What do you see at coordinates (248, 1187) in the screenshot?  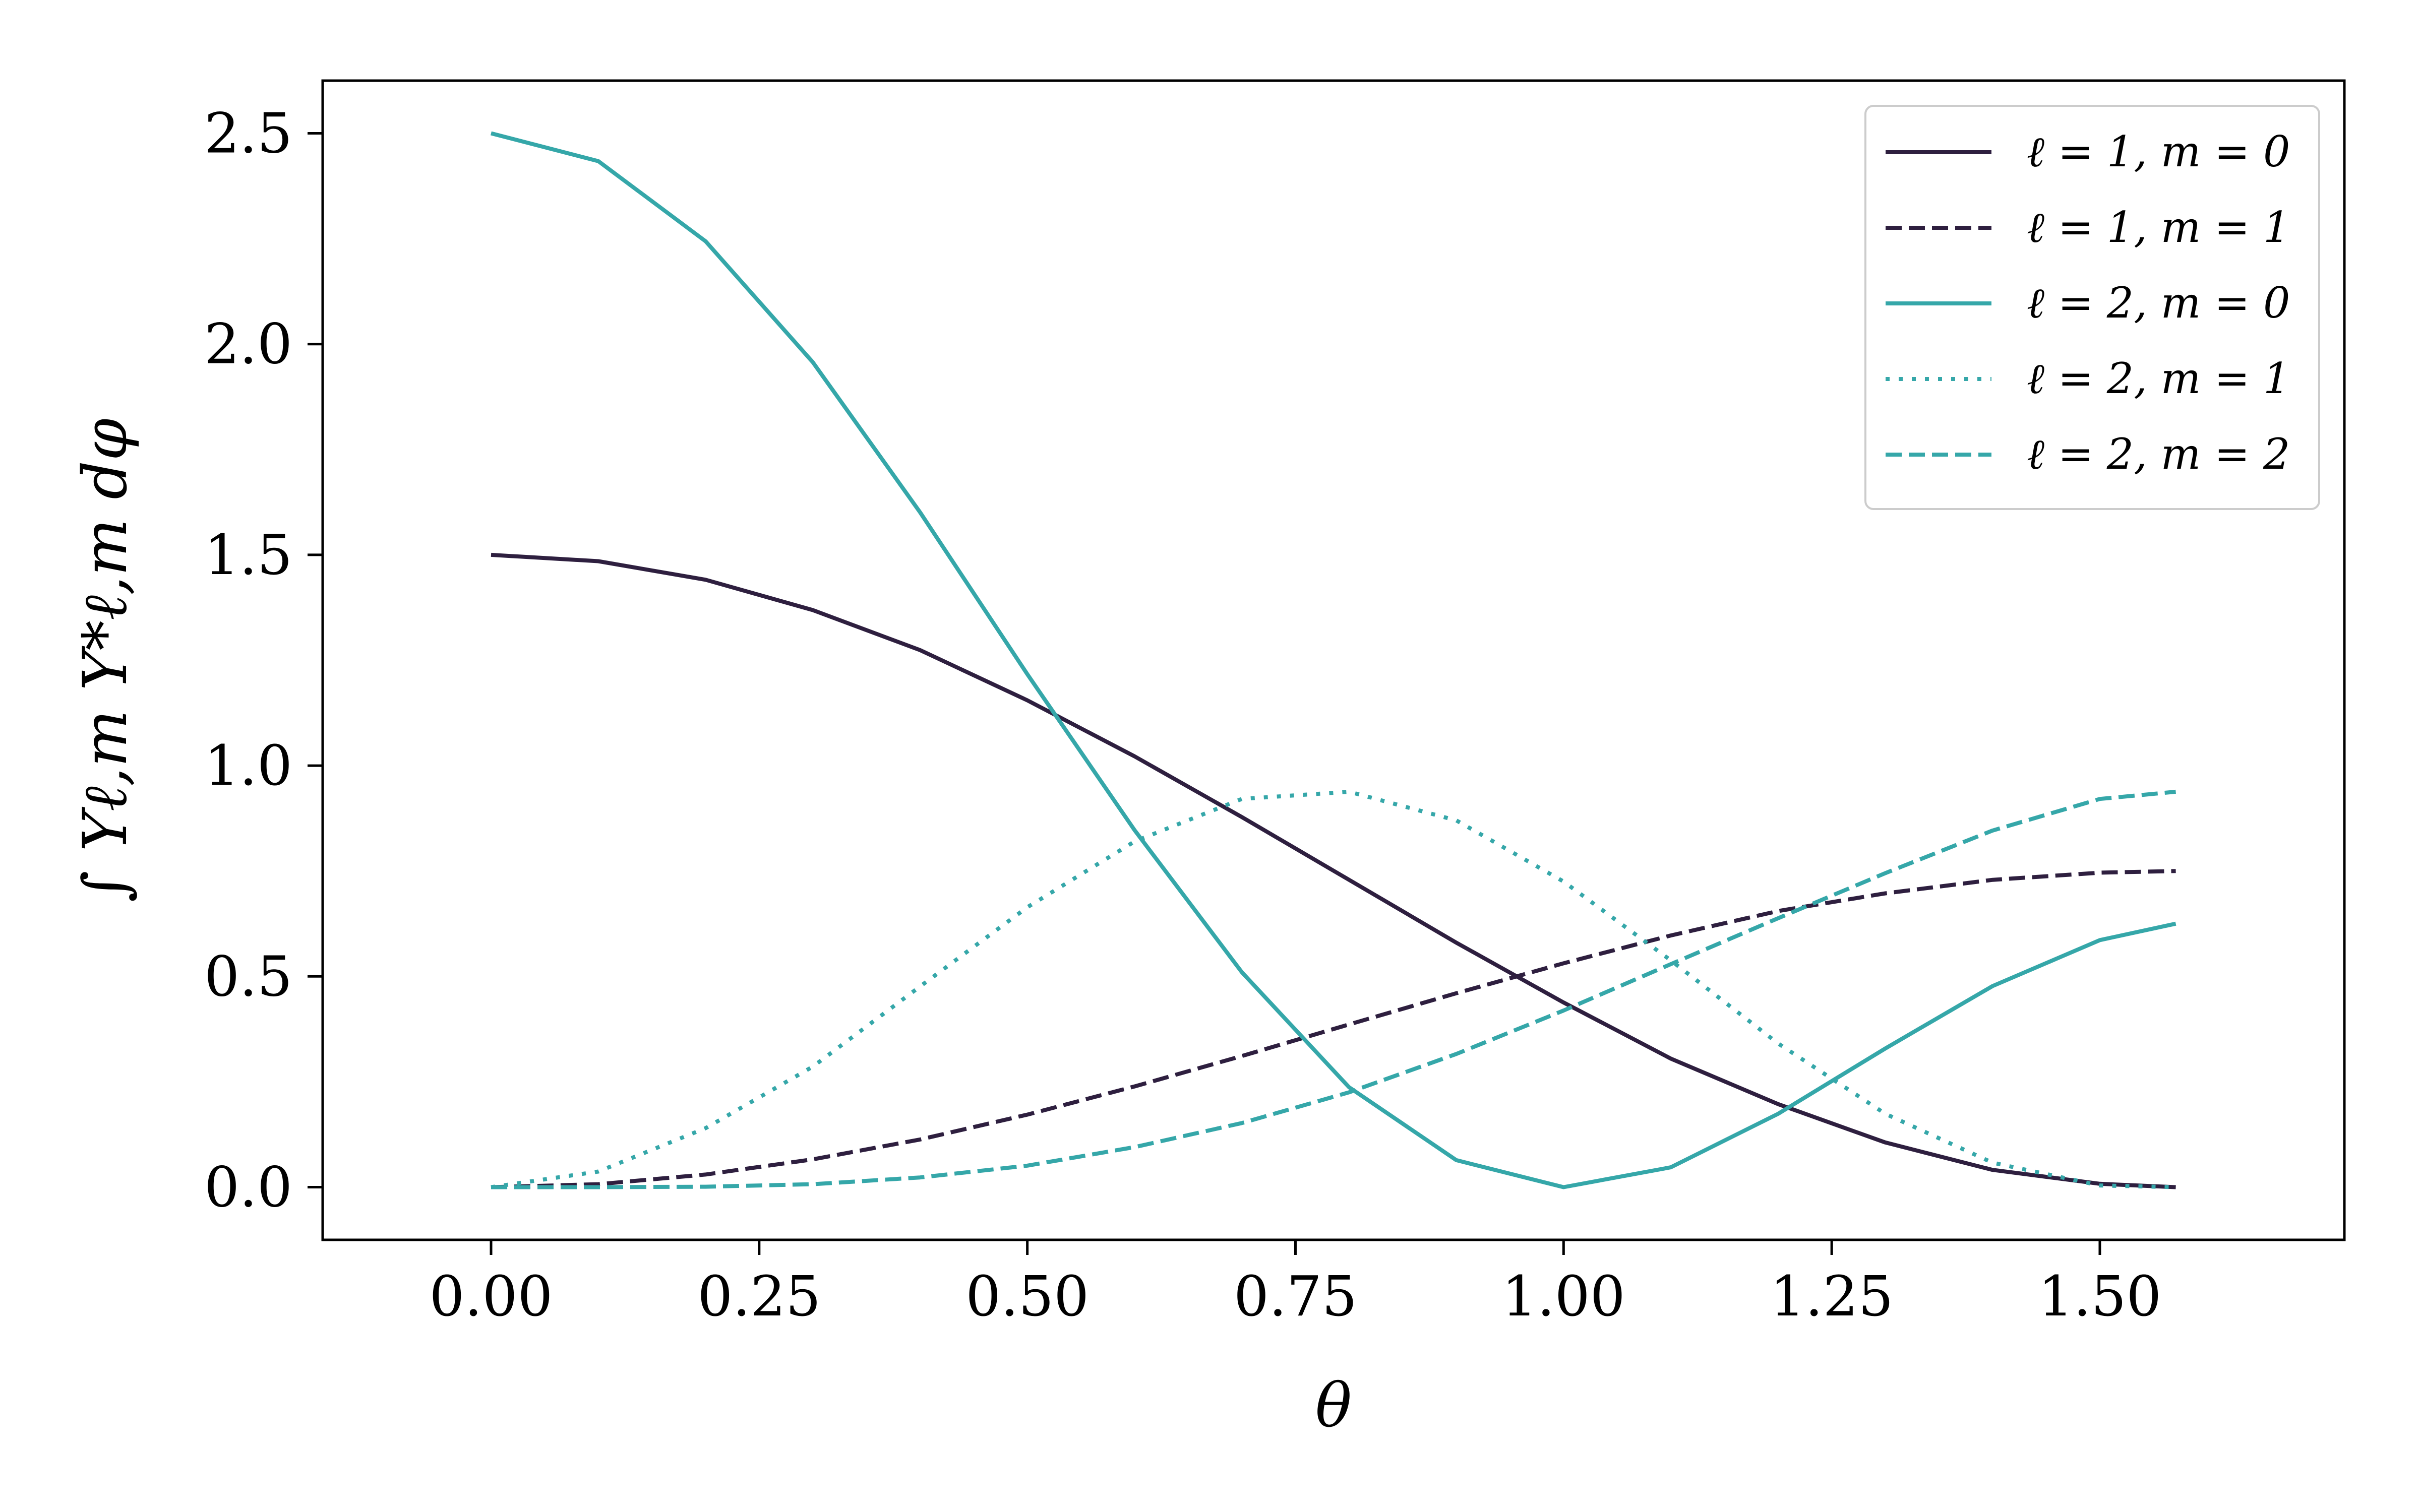 I see `y-tick-label: 0.0` at bounding box center [248, 1187].